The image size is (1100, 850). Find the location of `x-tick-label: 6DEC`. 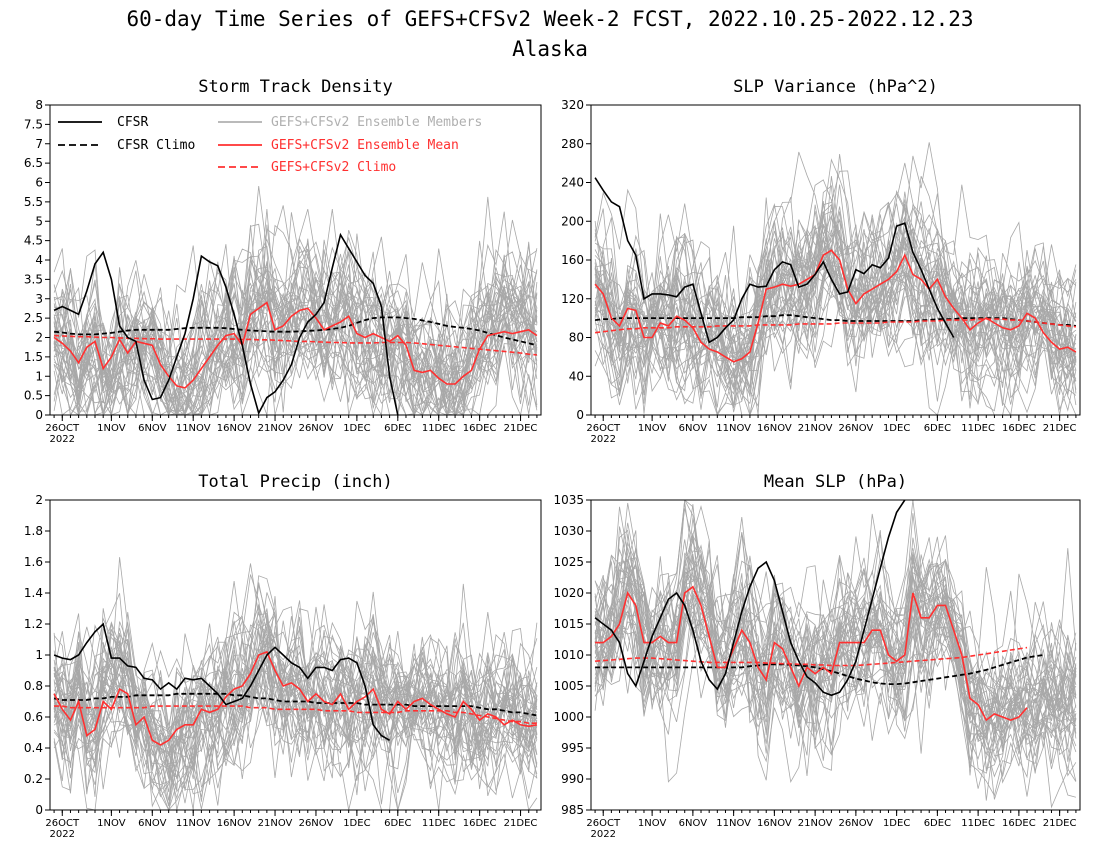

x-tick-label: 6DEC is located at coordinates (937, 823).